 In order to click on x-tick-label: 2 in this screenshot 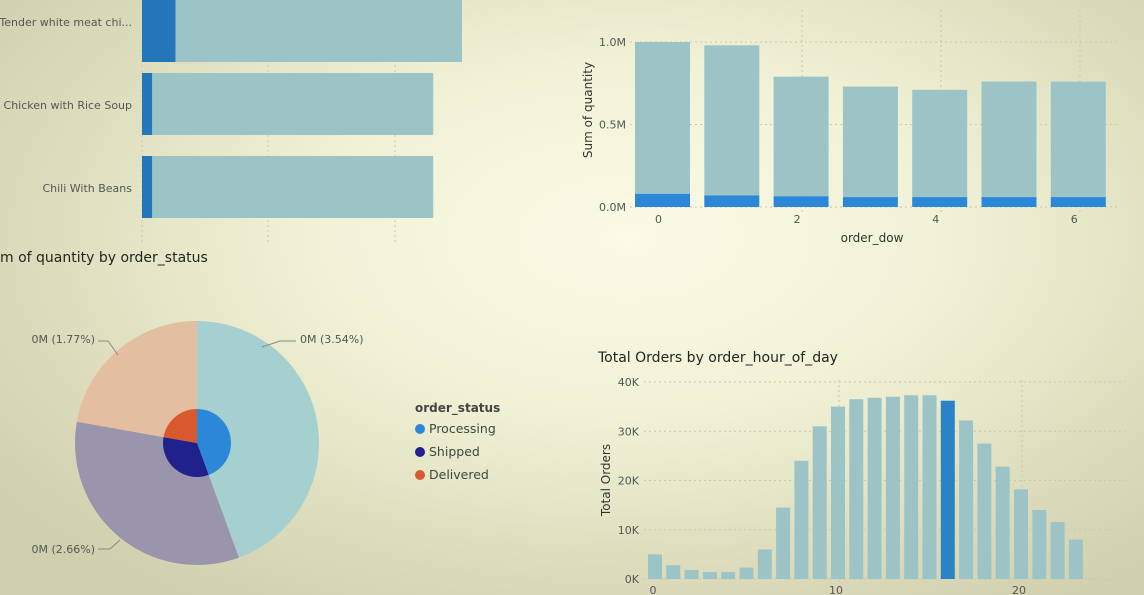, I will do `click(797, 219)`.